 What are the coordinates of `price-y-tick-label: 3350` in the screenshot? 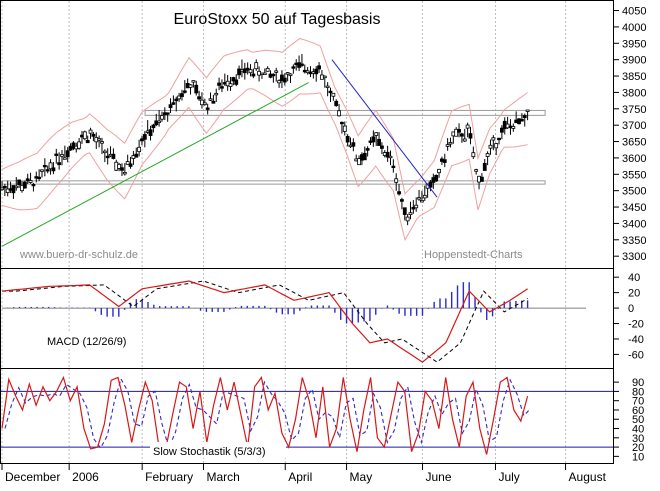 It's located at (634, 241).